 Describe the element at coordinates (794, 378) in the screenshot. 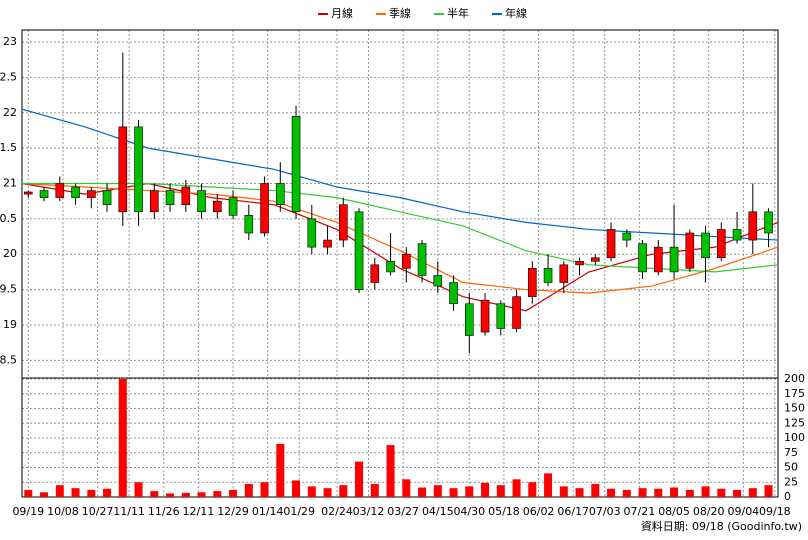

I see `y2-tick-label: 200` at that location.